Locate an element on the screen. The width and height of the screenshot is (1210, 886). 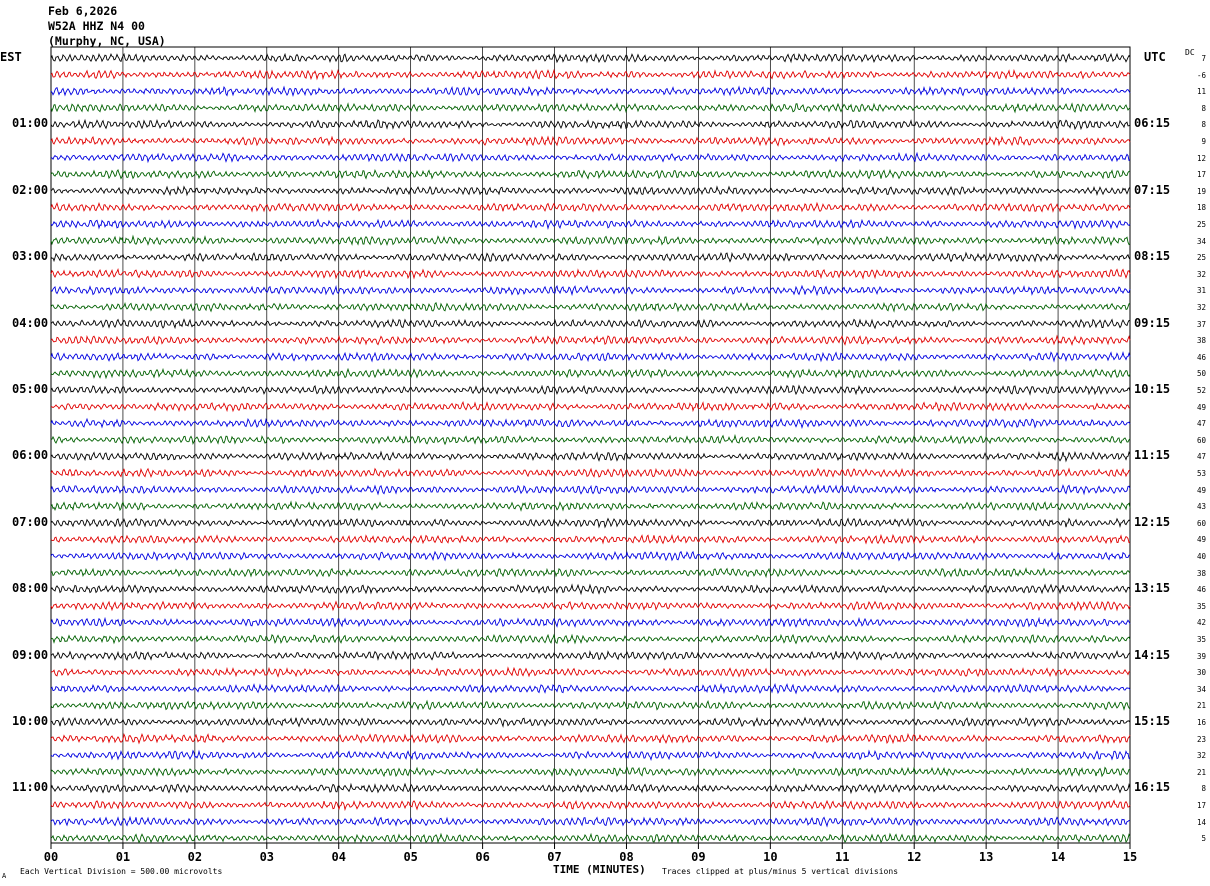
right-hour-label: 08:15 is located at coordinates (1152, 256).